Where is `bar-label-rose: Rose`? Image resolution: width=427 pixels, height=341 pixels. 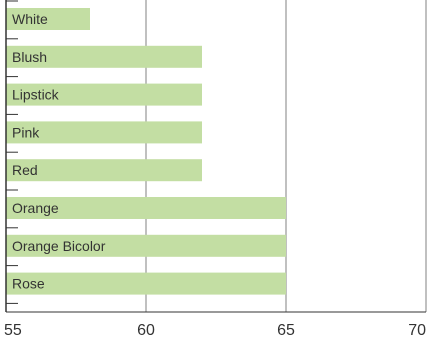 bar-label-rose: Rose is located at coordinates (28, 284).